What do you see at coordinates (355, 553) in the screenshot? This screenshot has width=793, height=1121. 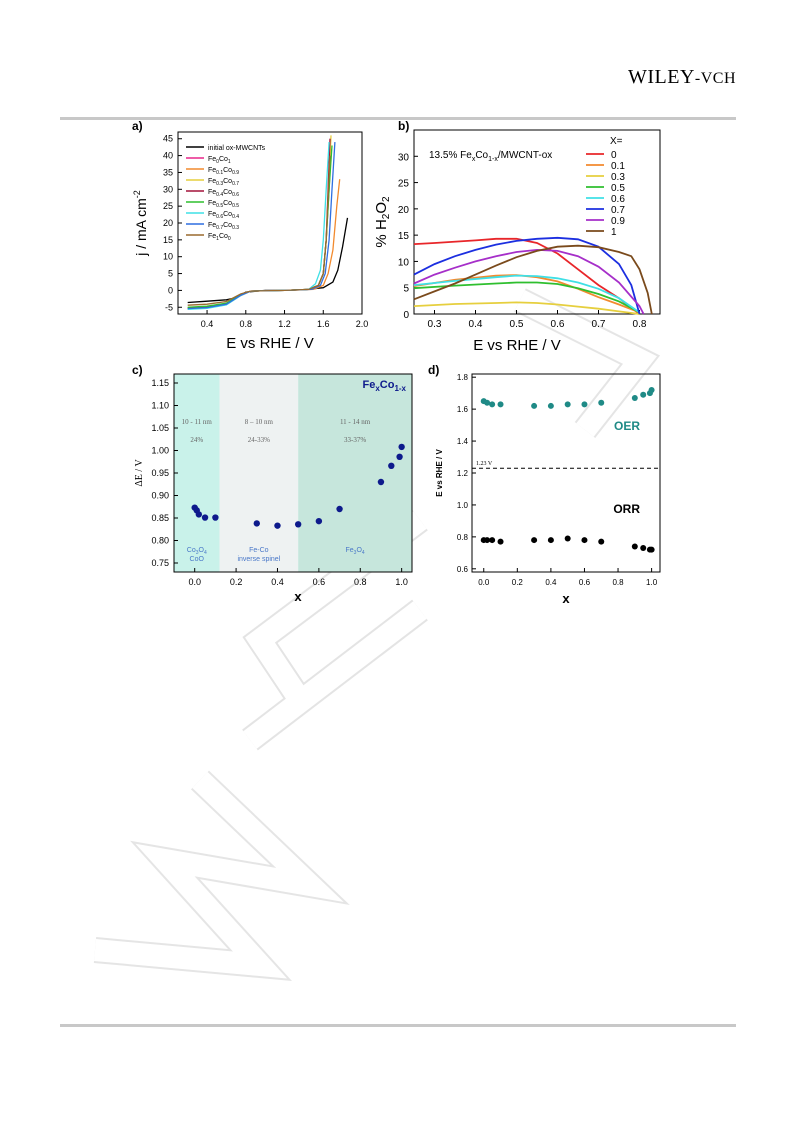 I see `region-phase-2-sub1: 3` at bounding box center [355, 553].